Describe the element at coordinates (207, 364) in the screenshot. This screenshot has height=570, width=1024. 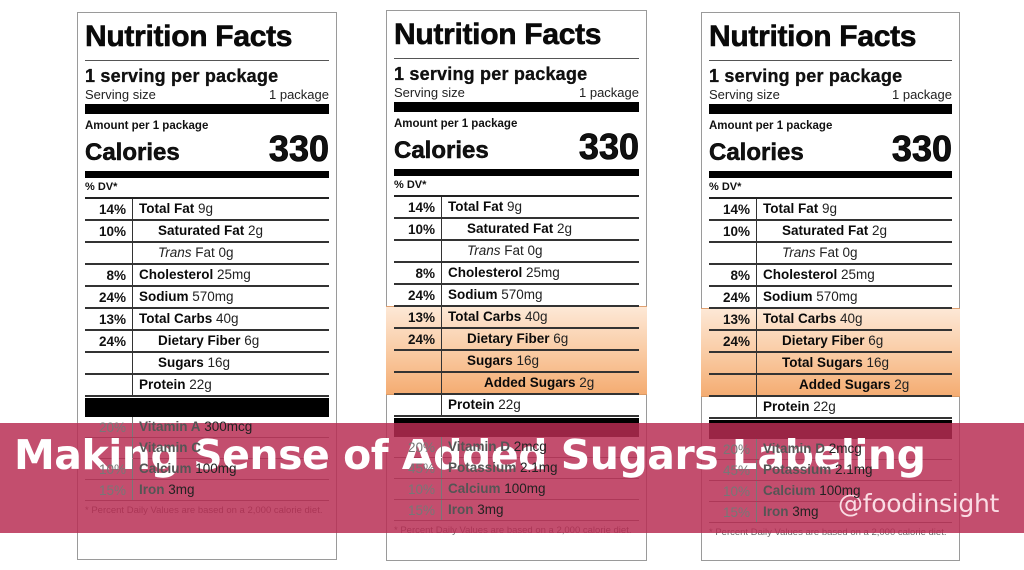
I see `nutrient-row: Sugars 16g` at that location.